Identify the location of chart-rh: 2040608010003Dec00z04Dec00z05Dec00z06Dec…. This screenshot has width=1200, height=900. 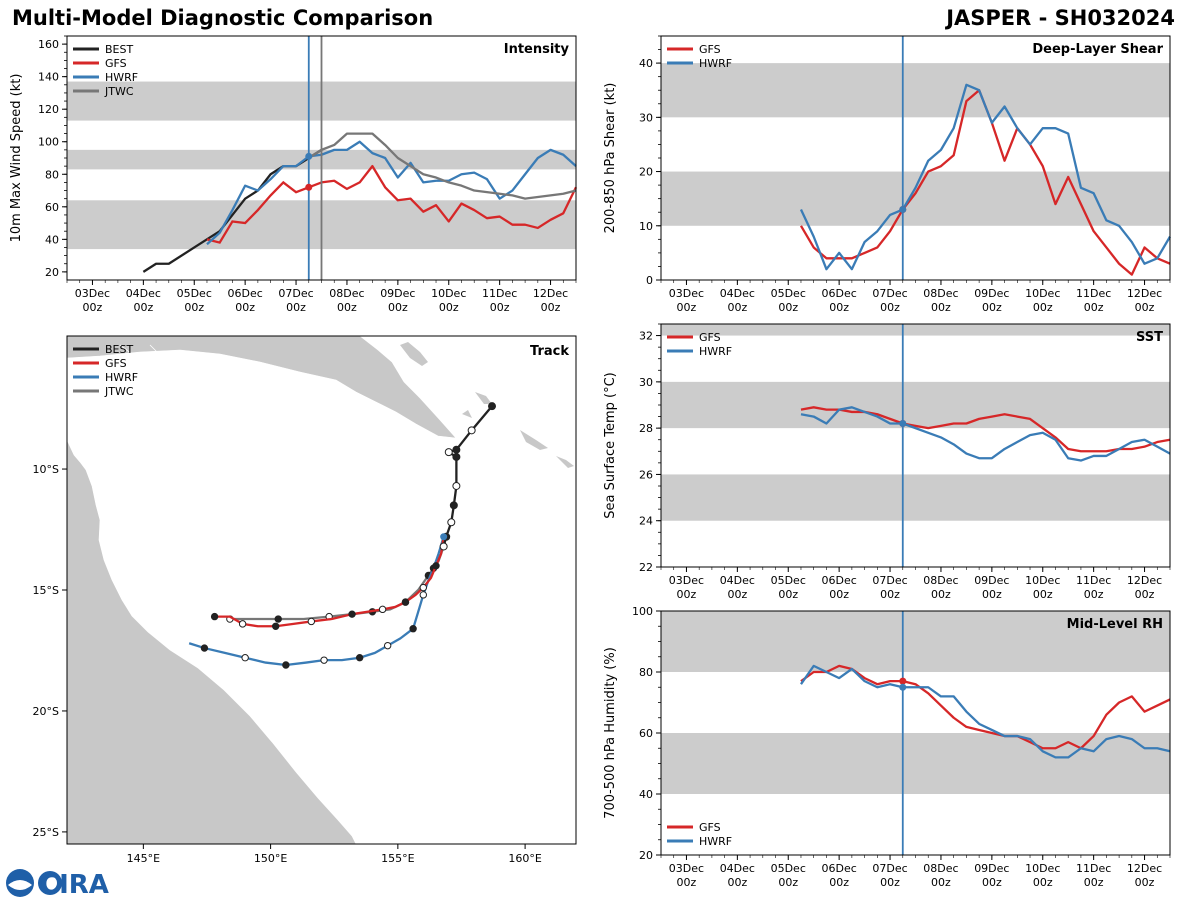
(887, 747).